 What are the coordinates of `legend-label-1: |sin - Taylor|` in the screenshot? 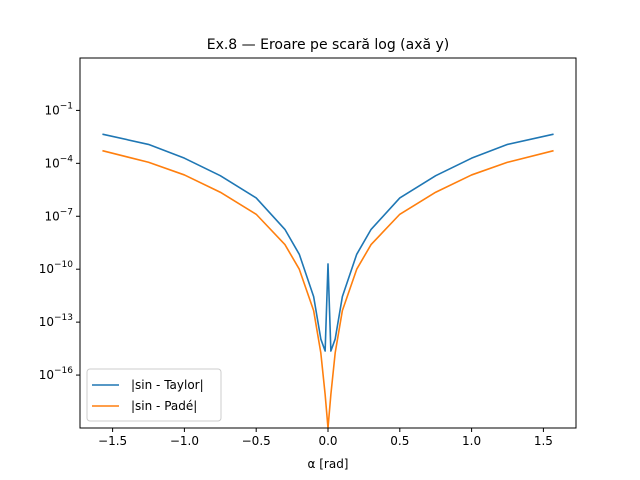 It's located at (167, 385).